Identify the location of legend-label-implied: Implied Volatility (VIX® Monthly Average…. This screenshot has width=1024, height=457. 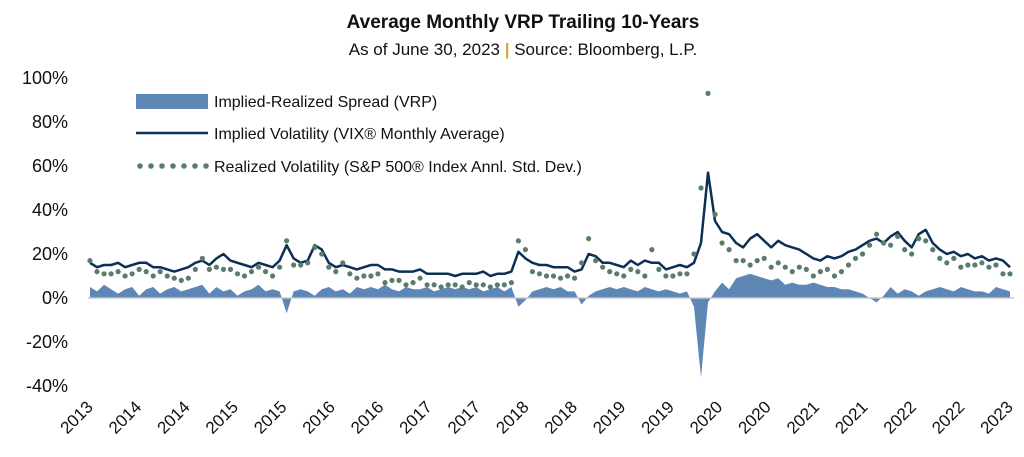
(359, 134).